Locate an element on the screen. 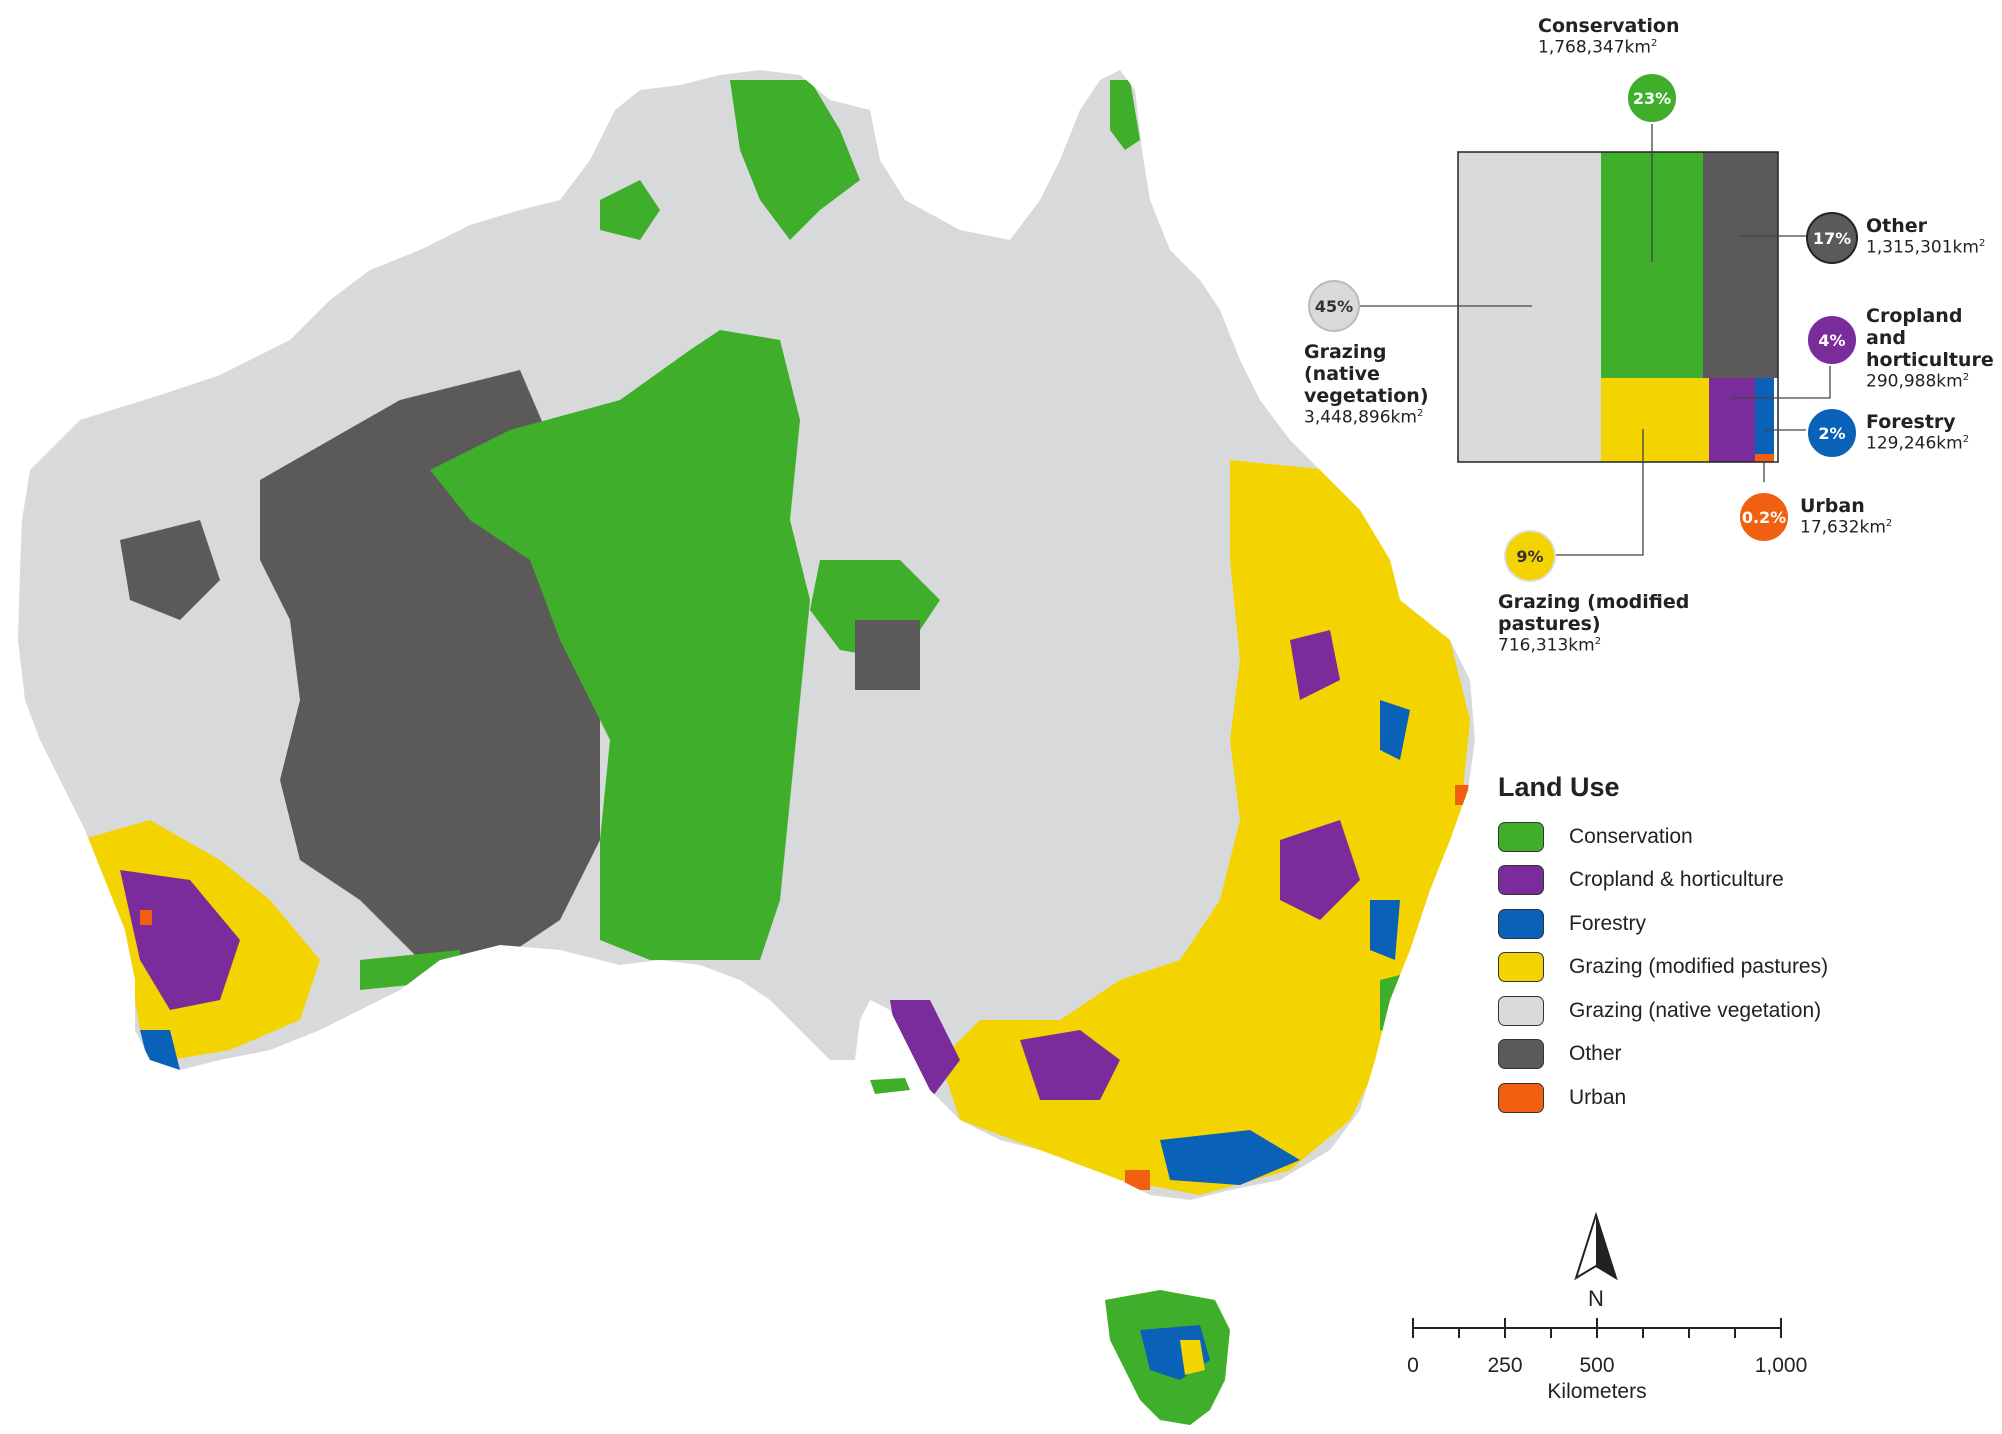 This screenshot has width=2002, height=1434. legend-label-grazing-native: Grazing (native vegetation) is located at coordinates (1695, 1010).